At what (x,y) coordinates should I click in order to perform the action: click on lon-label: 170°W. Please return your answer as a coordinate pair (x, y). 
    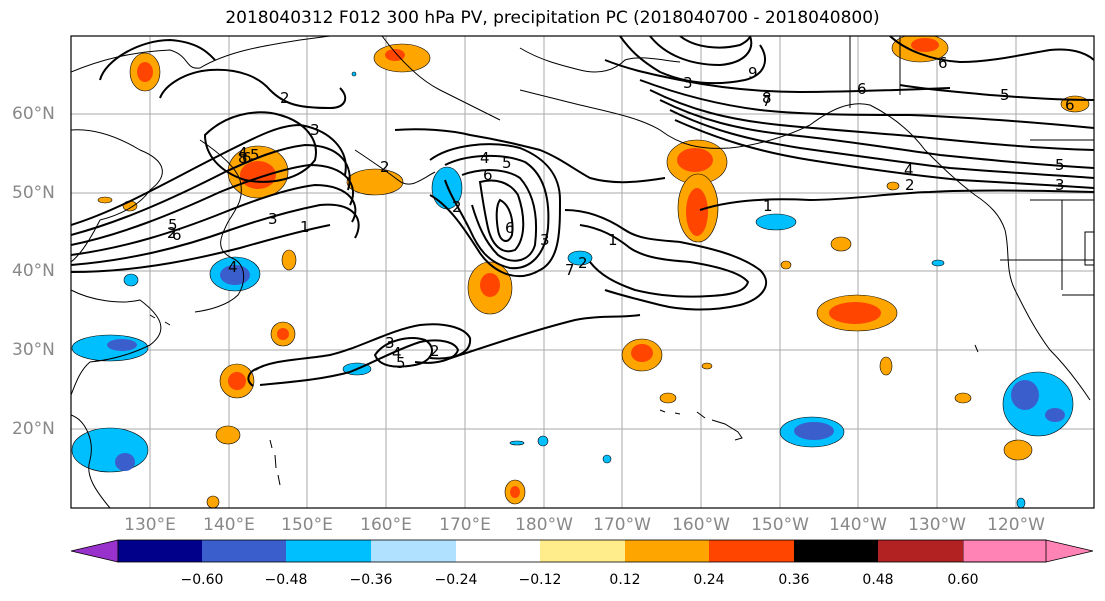
    Looking at the image, I should click on (622, 525).